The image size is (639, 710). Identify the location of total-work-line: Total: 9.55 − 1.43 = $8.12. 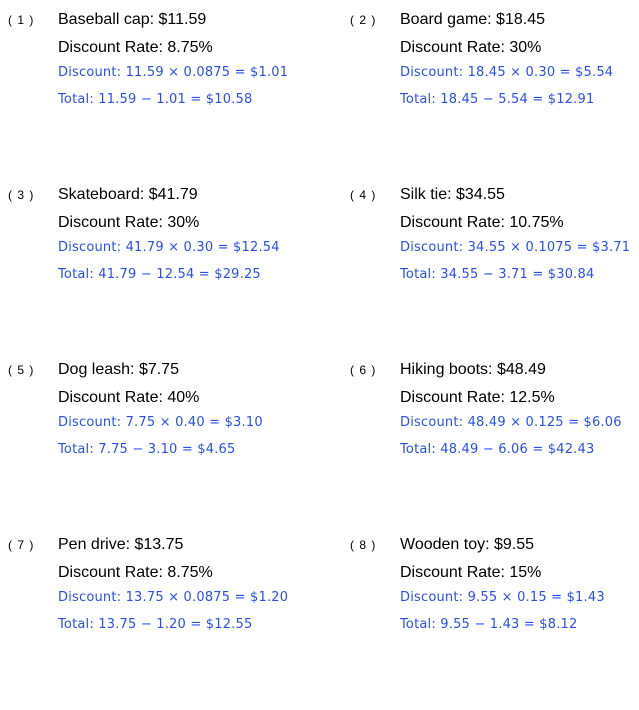
(489, 624).